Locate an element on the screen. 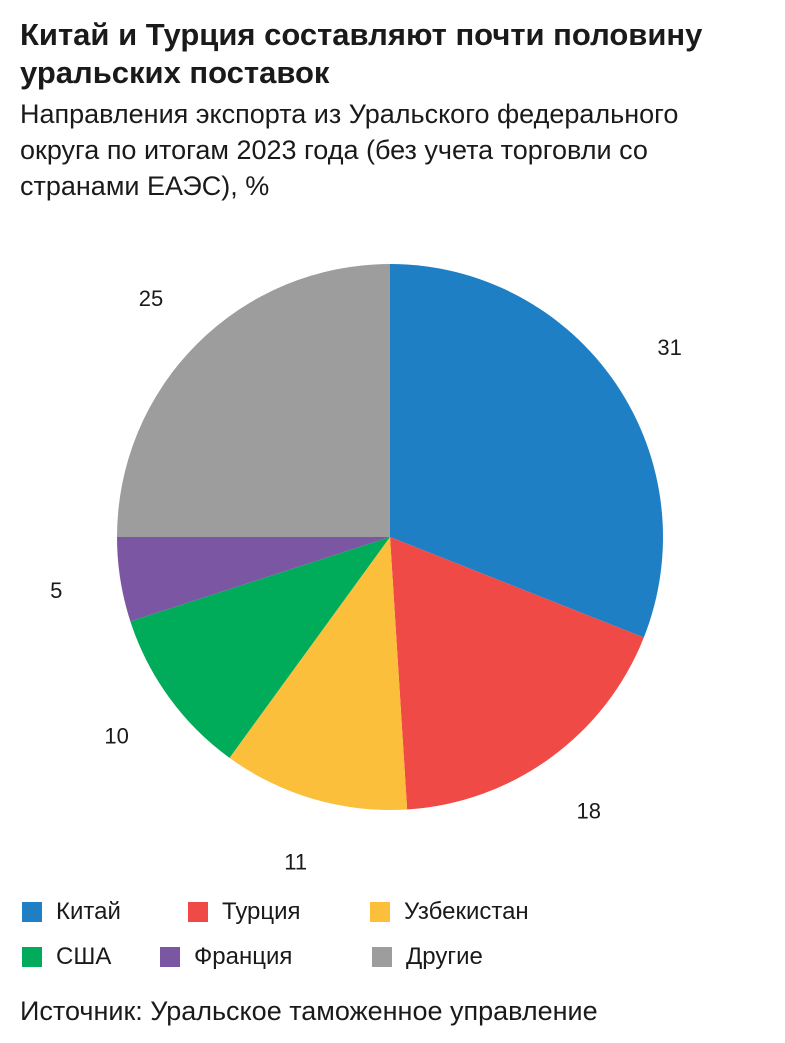 The height and width of the screenshot is (1043, 785). slice-value-label: 10 is located at coordinates (116, 736).